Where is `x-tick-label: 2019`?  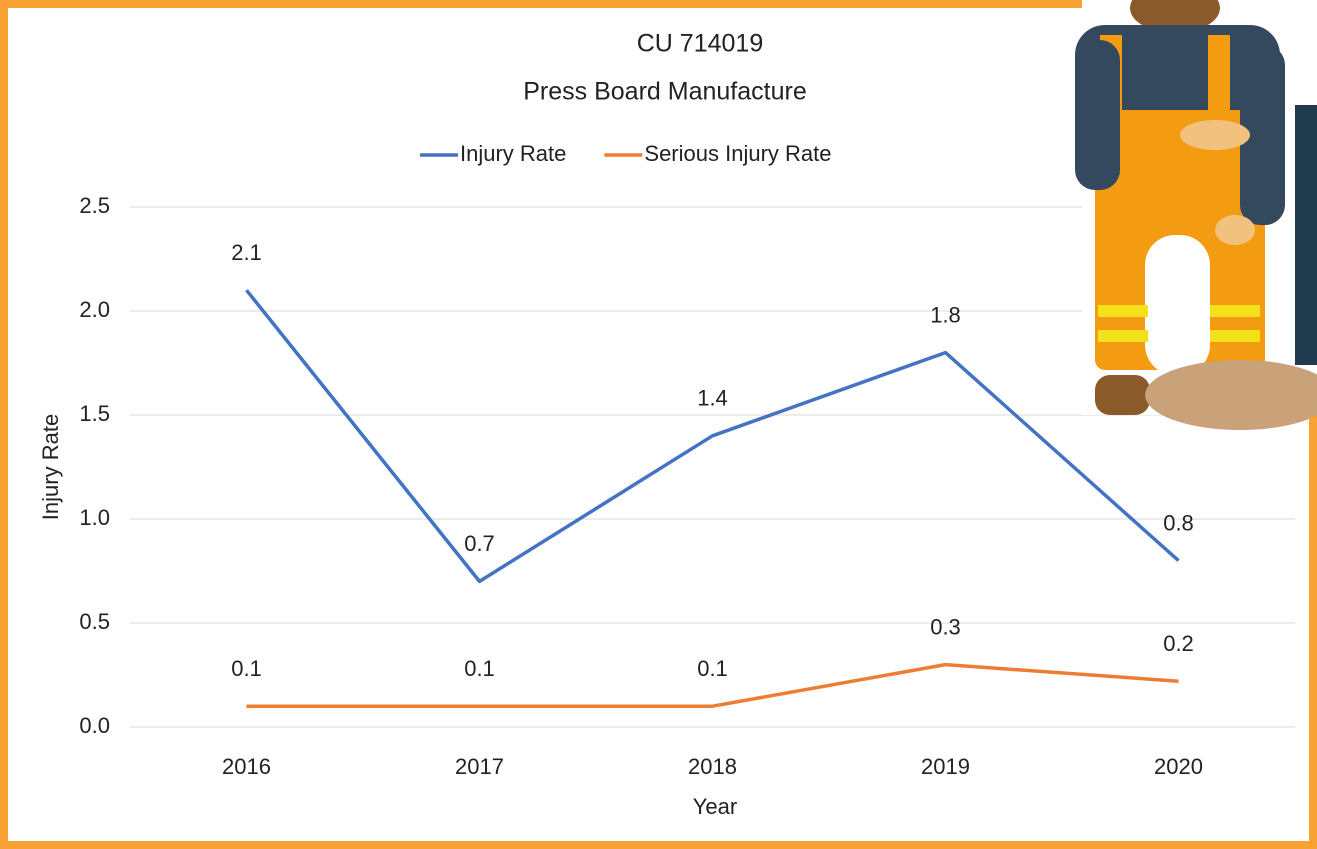
x-tick-label: 2019 is located at coordinates (945, 766).